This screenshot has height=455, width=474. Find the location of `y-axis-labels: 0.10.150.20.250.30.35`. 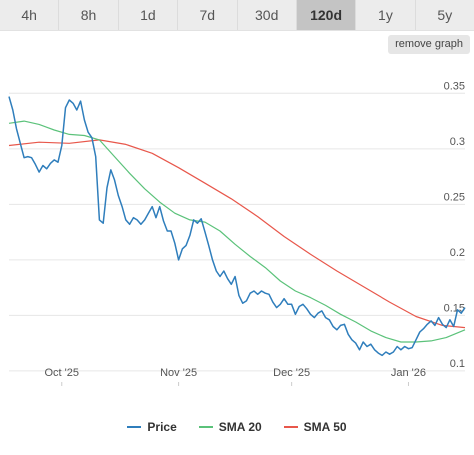

y-axis-labels: 0.10.150.20.250.30.35 is located at coordinates (454, 225).